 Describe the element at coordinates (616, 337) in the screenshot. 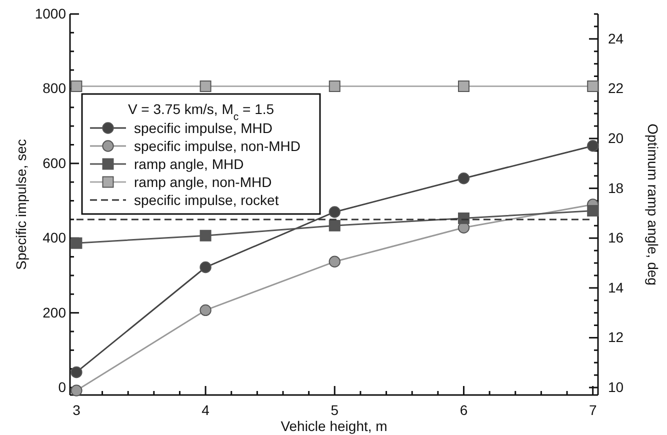

I see `y2-tick-label: 12` at that location.